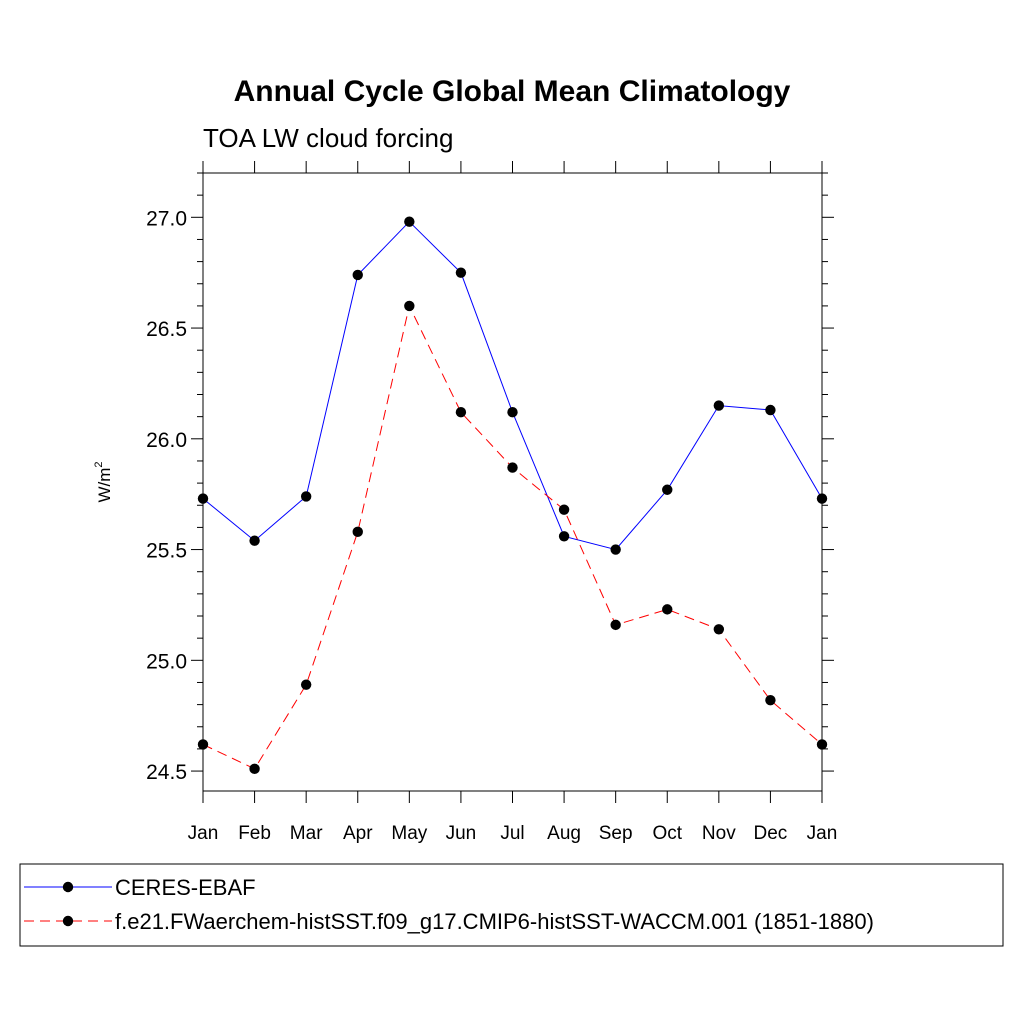  I want to click on y-tick-label: 27.0, so click(166, 218).